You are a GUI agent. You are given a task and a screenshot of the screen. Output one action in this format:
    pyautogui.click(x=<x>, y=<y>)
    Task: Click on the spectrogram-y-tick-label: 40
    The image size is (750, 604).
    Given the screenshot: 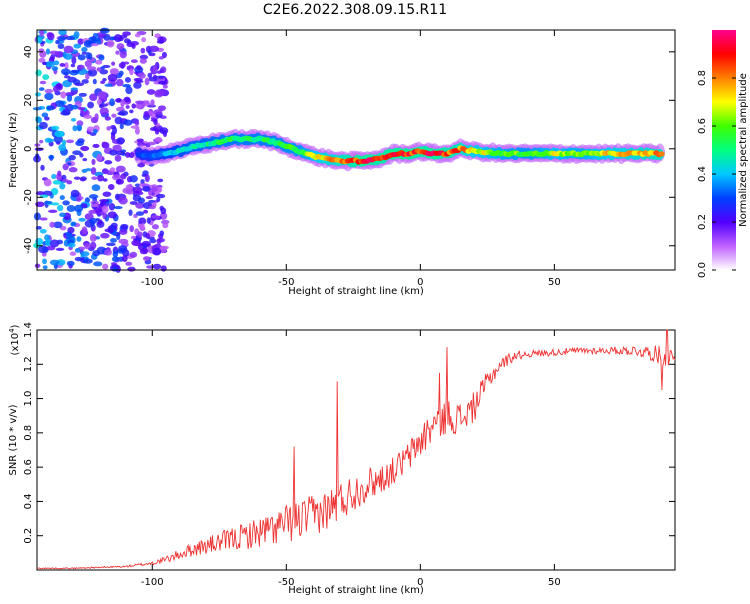 What is the action you would take?
    pyautogui.click(x=28, y=51)
    